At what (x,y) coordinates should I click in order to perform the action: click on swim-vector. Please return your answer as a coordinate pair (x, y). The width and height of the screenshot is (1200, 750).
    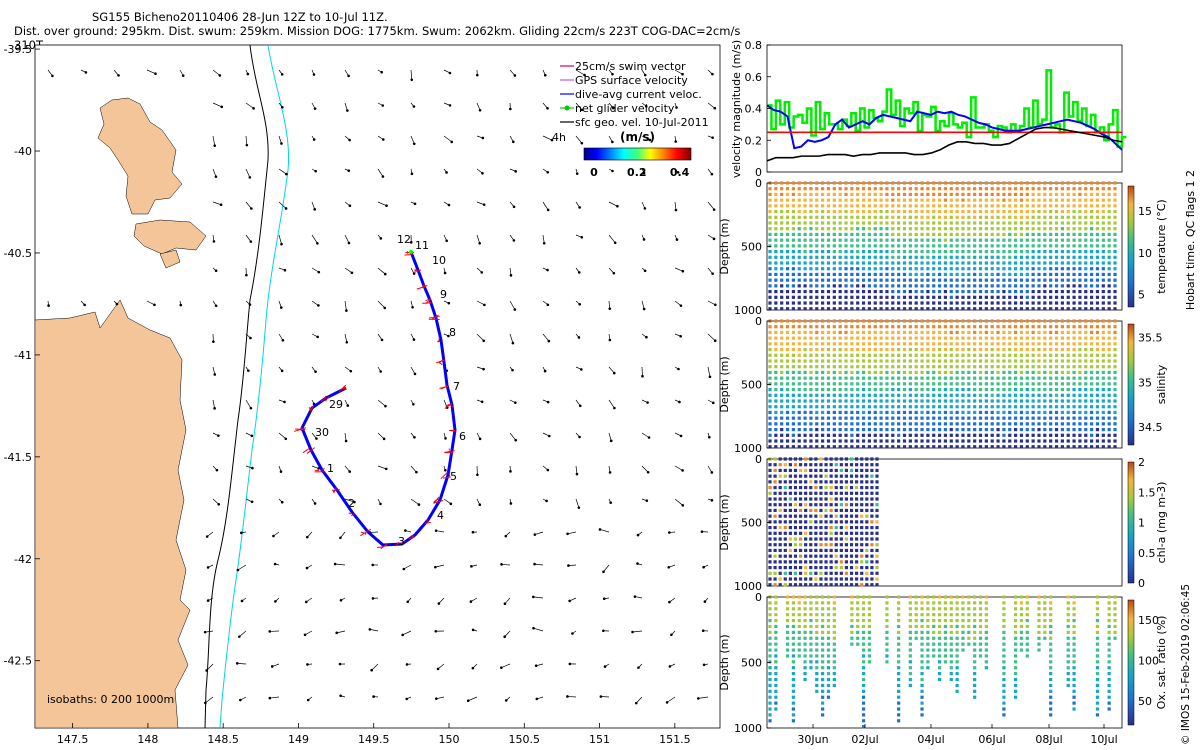
    Looking at the image, I should click on (448, 405).